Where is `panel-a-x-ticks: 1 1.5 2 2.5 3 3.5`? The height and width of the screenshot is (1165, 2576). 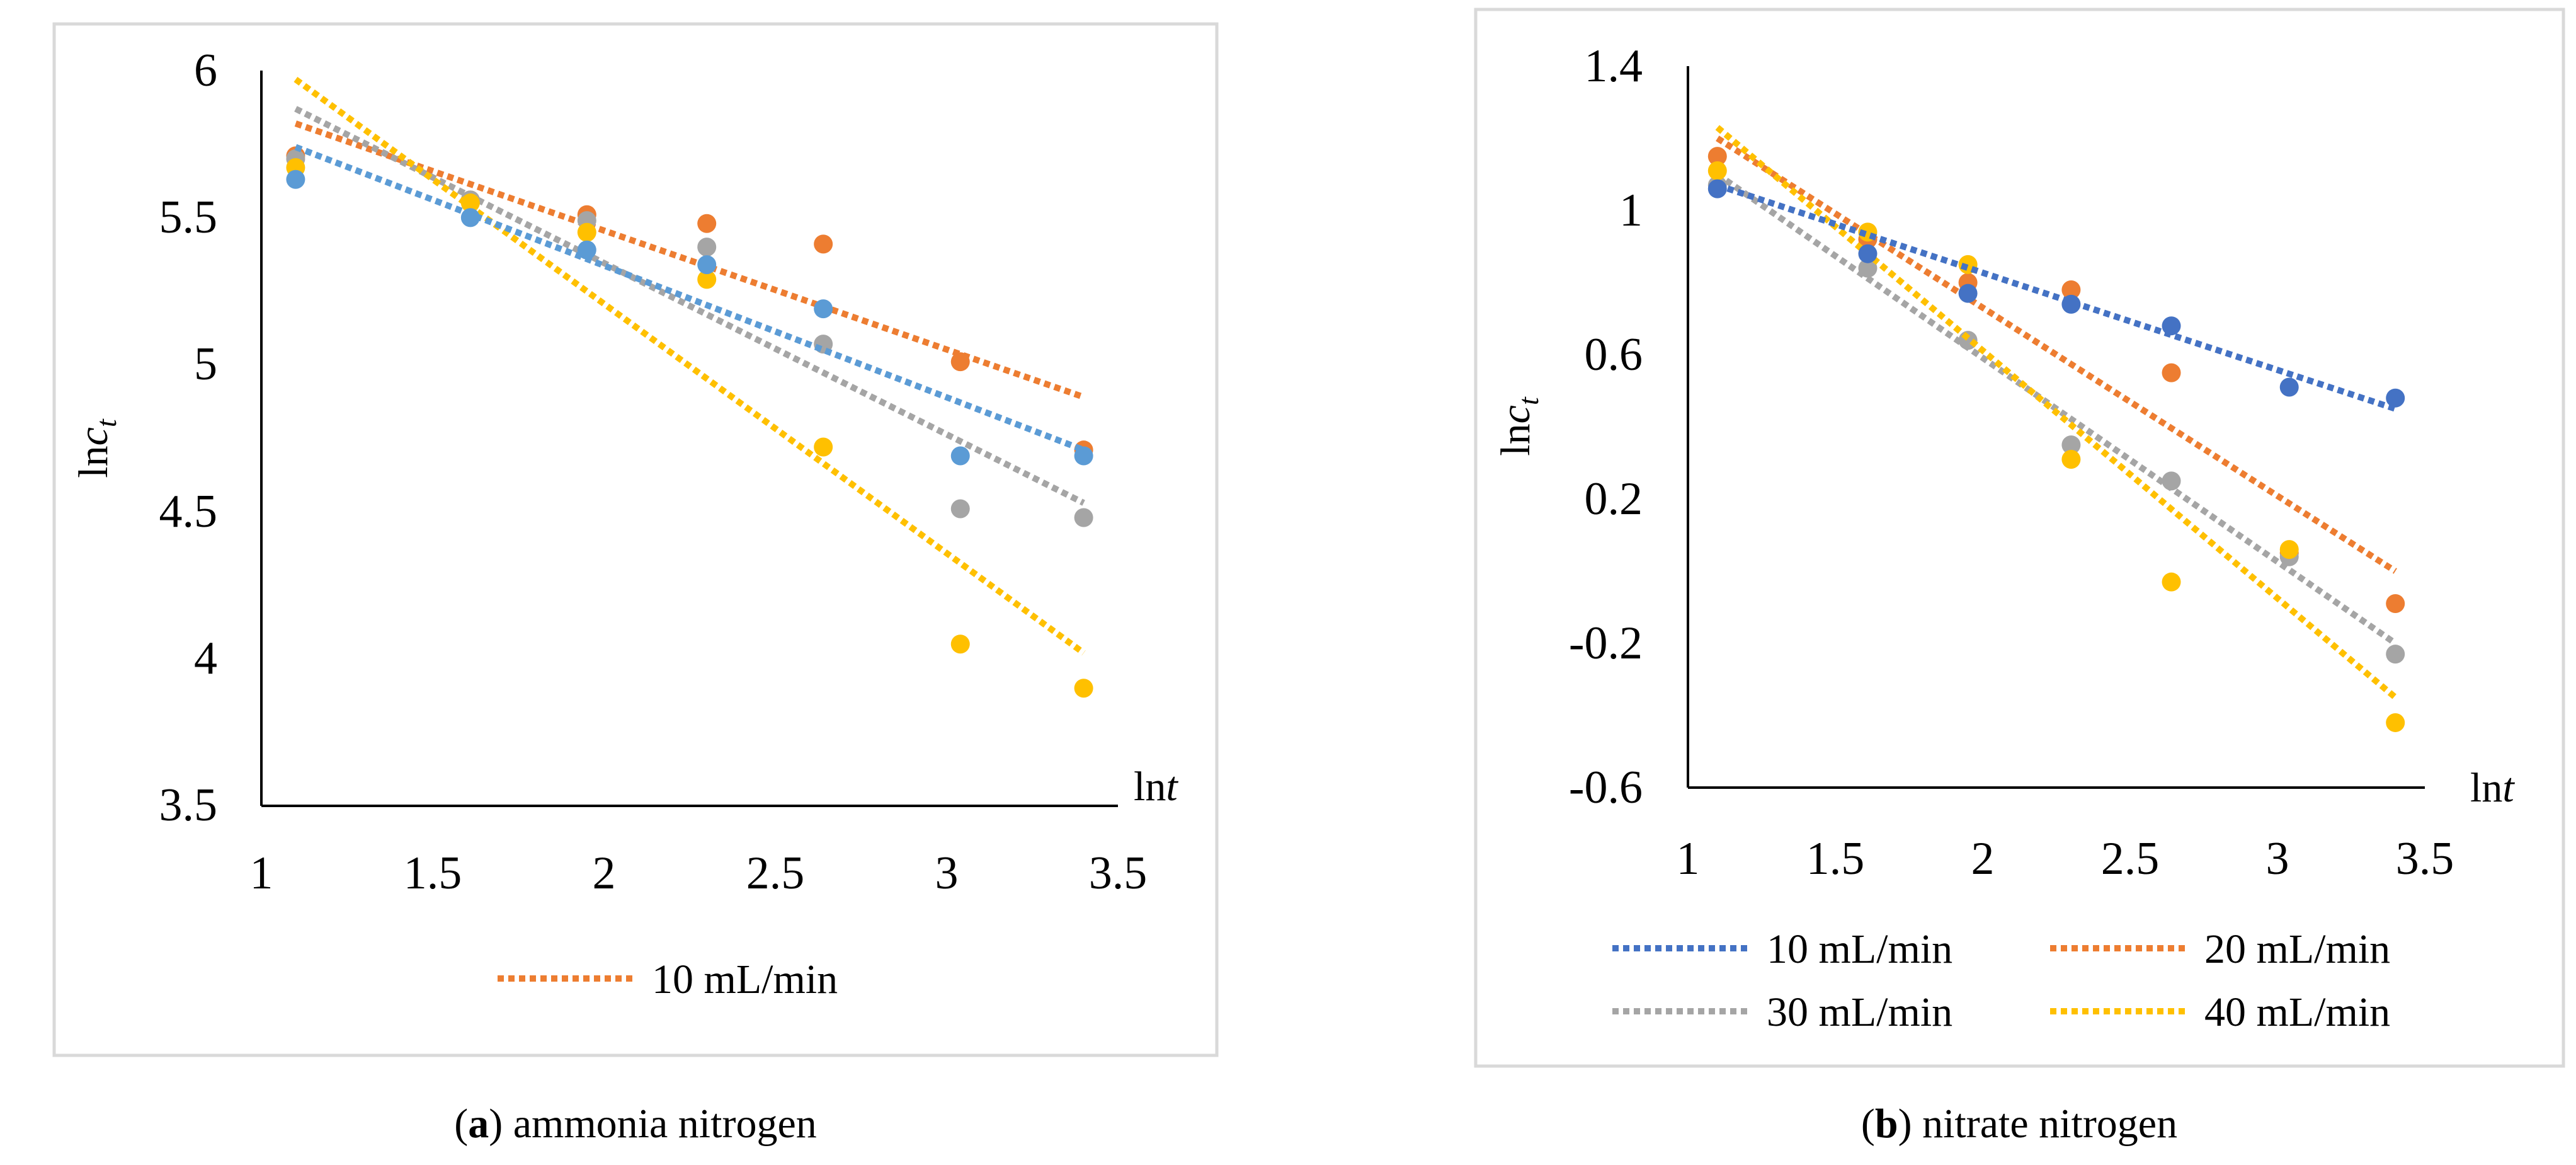 panel-a-x-ticks: 1 1.5 2 2.5 3 3.5 is located at coordinates (699, 873).